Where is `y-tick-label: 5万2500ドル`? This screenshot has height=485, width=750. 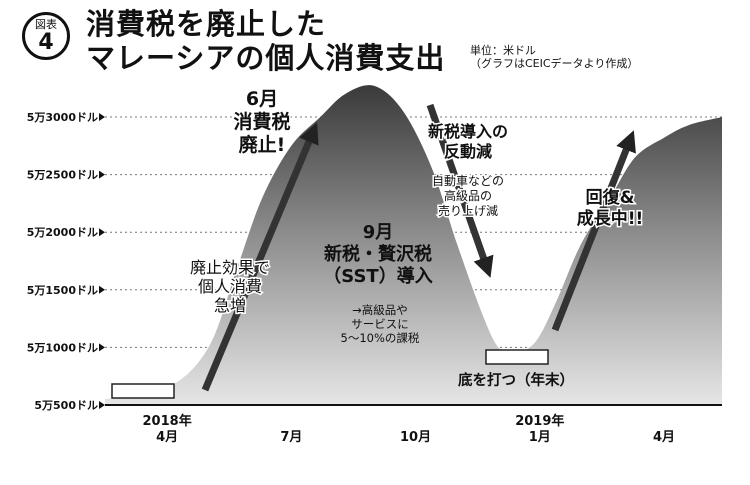 y-tick-label: 5万2500ドル is located at coordinates (62, 175).